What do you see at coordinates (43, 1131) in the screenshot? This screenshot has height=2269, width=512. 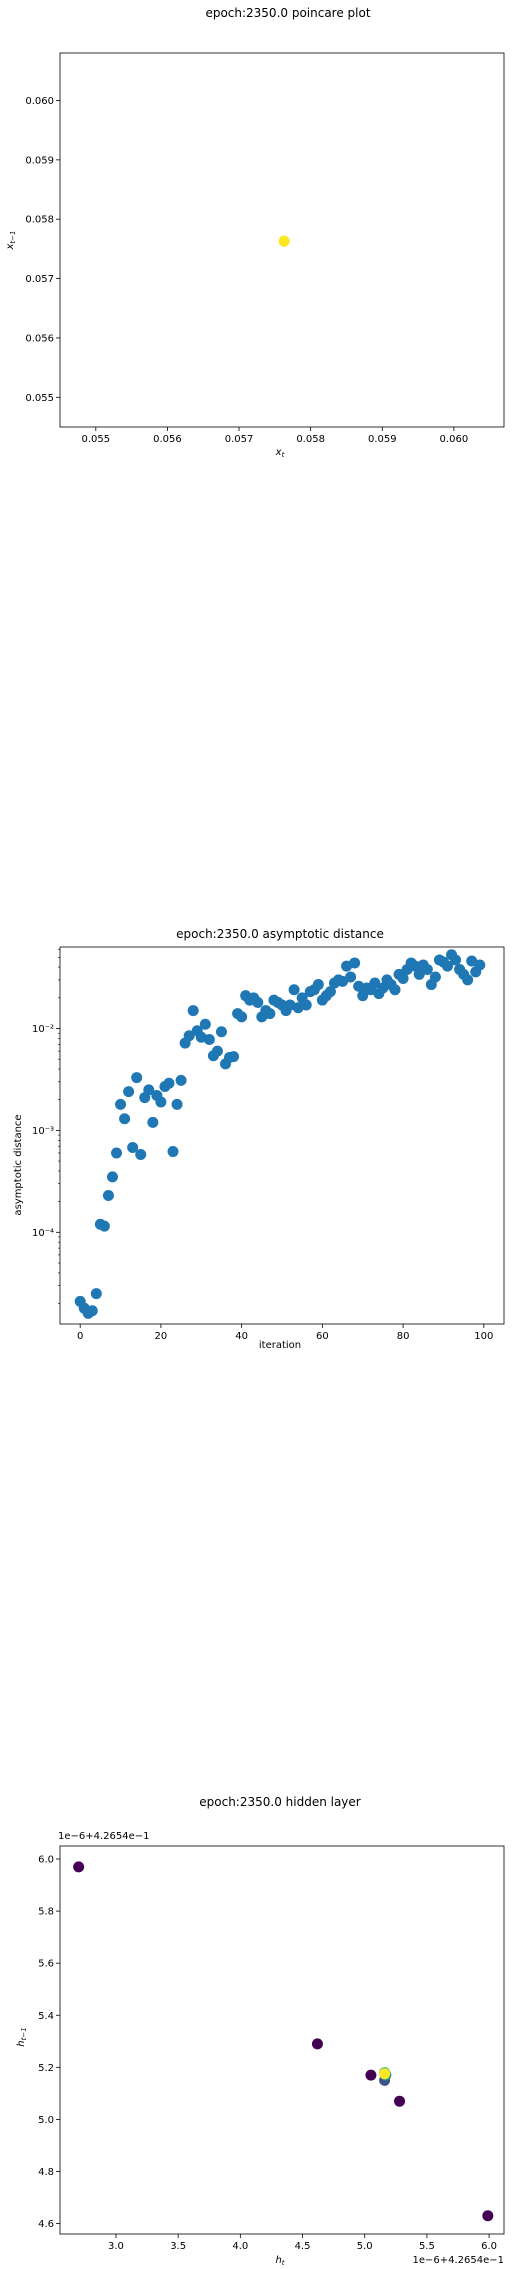 I see `y-tick-label: 10⁻³` at bounding box center [43, 1131].